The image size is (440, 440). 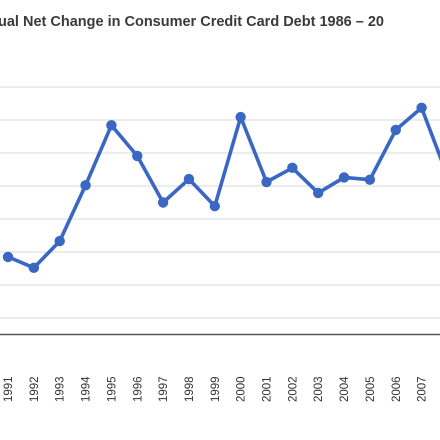 What do you see at coordinates (87, 389) in the screenshot?
I see `x-tick-label: 1994` at bounding box center [87, 389].